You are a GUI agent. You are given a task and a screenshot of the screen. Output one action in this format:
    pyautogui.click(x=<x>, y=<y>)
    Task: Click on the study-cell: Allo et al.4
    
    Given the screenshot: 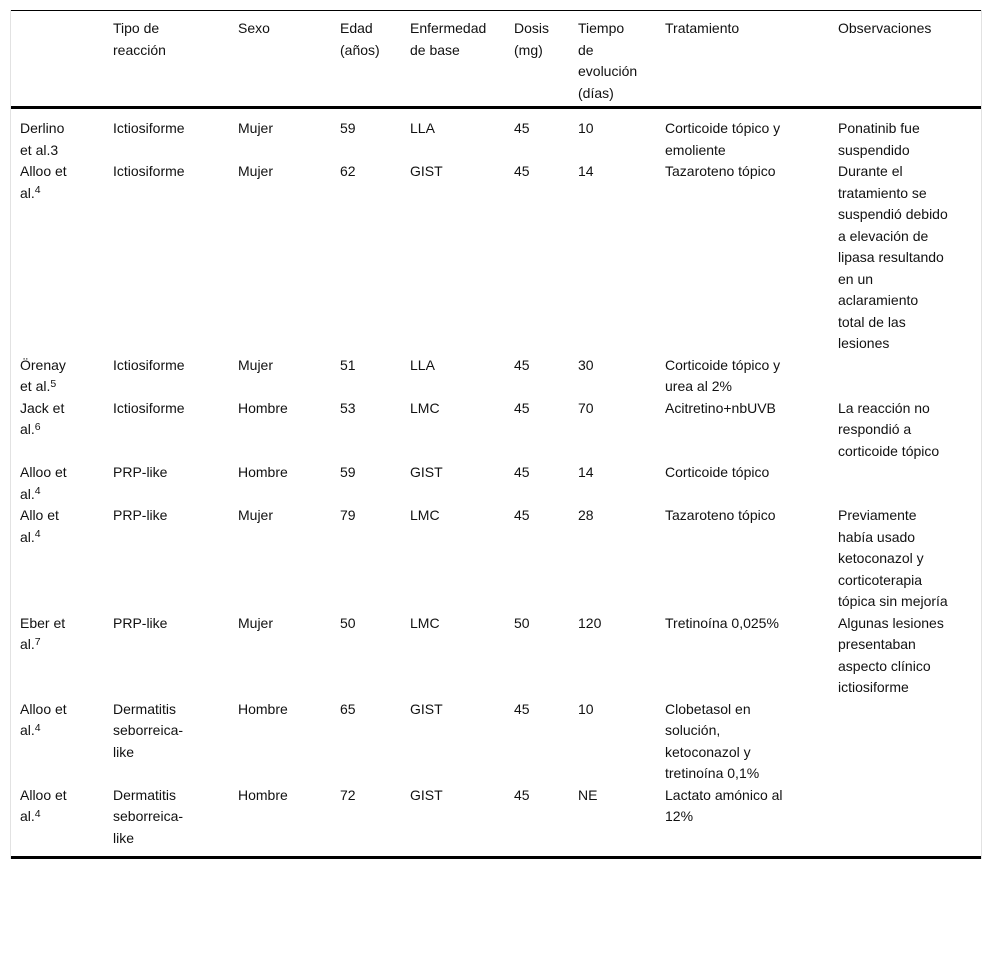 What is the action you would take?
    pyautogui.click(x=62, y=559)
    